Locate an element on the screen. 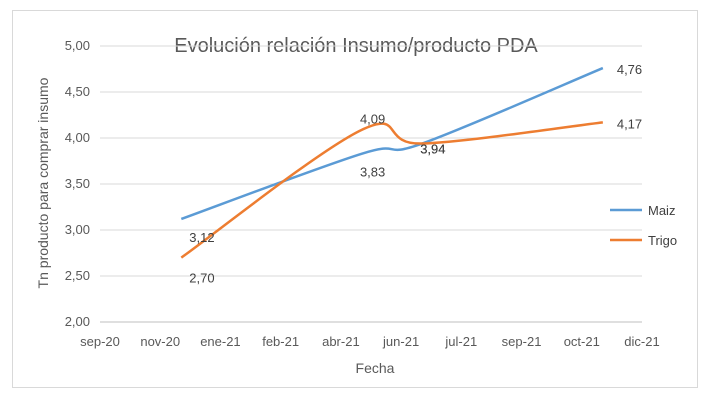 This screenshot has width=708, height=403. y-tick-label: 5,00 is located at coordinates (77, 45).